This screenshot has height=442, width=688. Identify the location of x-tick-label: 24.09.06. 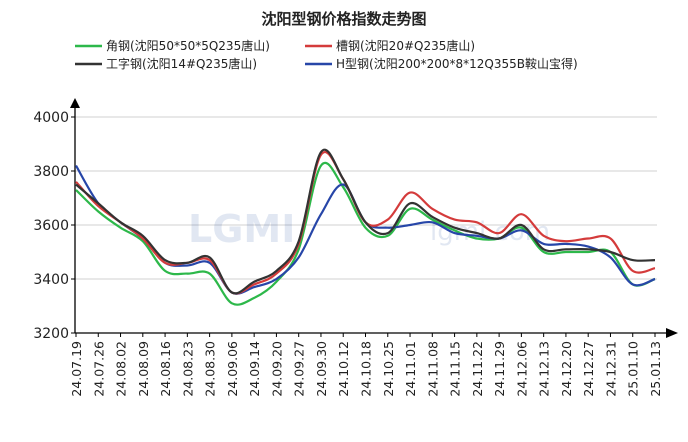
(232, 369).